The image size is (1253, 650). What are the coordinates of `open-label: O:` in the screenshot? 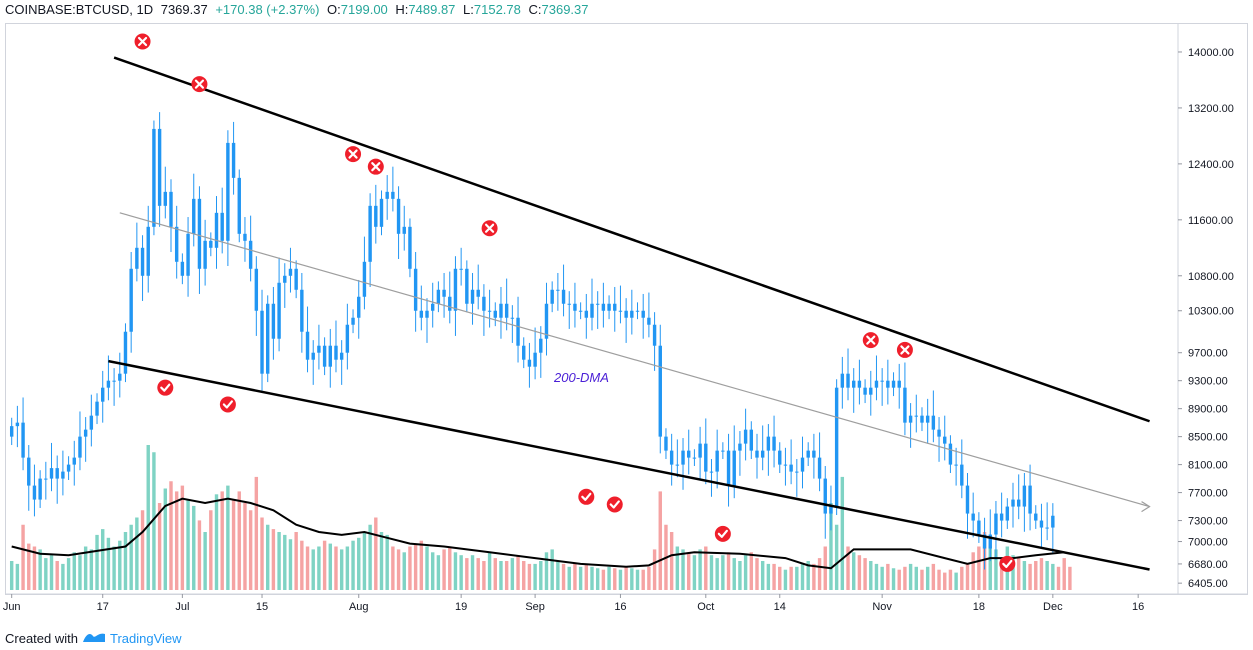 It's located at (334, 9).